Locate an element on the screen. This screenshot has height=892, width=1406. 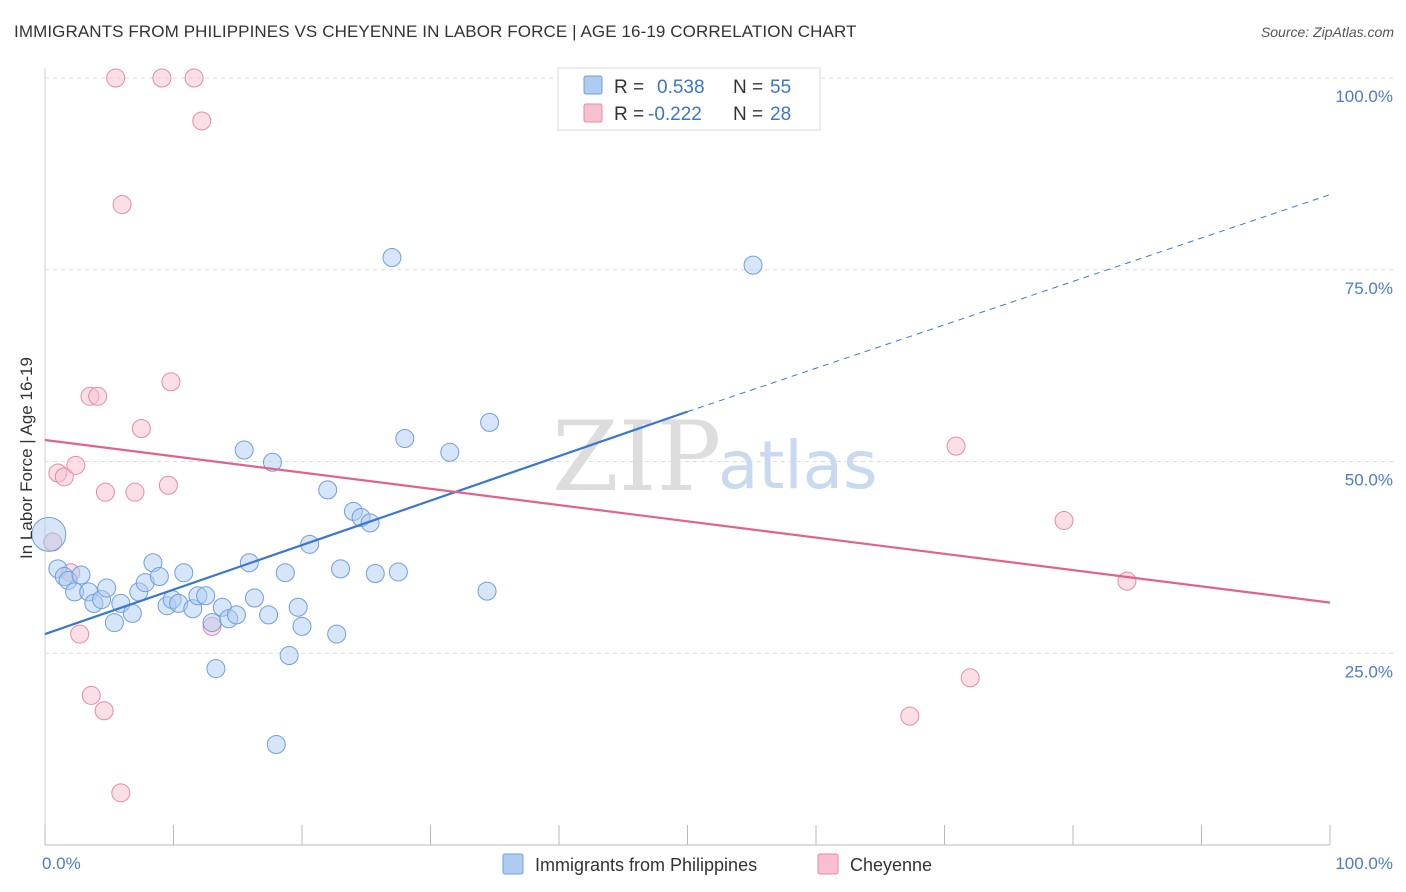
legend-label-philippines: Immigrants from Philippines is located at coordinates (646, 865).